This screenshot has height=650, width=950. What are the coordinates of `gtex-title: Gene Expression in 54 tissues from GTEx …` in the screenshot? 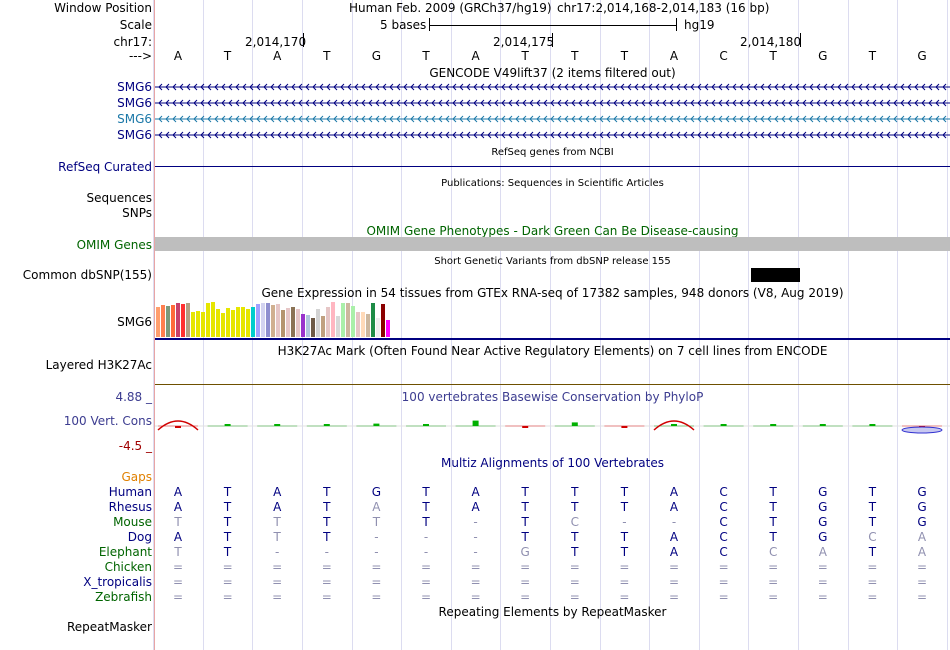 It's located at (552, 293).